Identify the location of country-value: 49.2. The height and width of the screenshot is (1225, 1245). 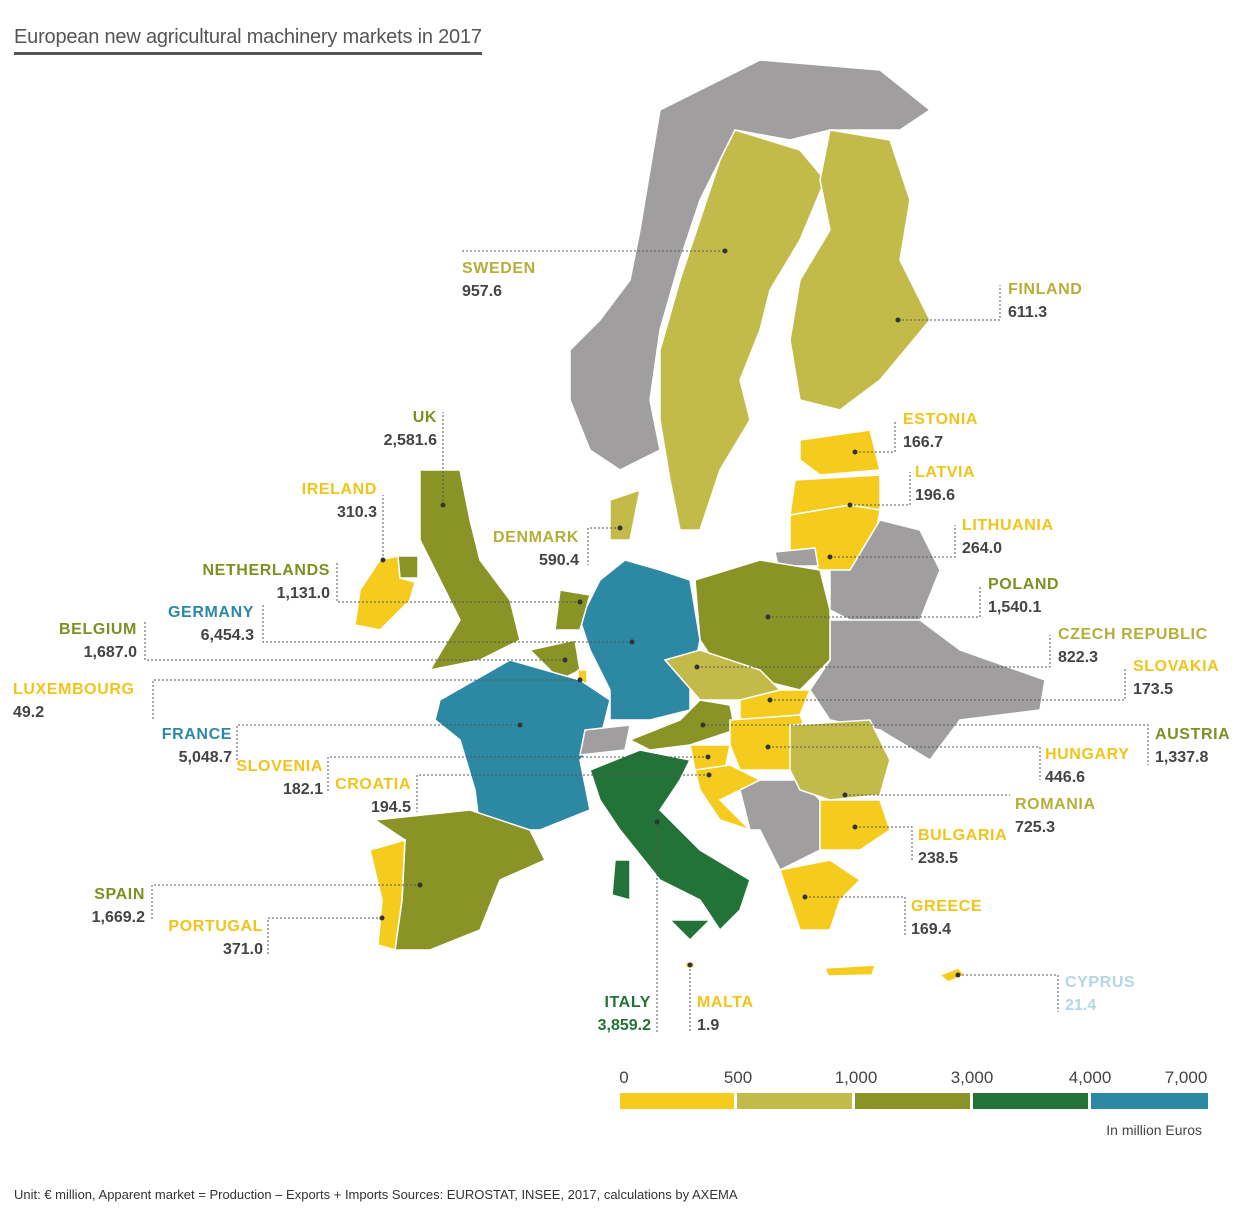
(29, 712).